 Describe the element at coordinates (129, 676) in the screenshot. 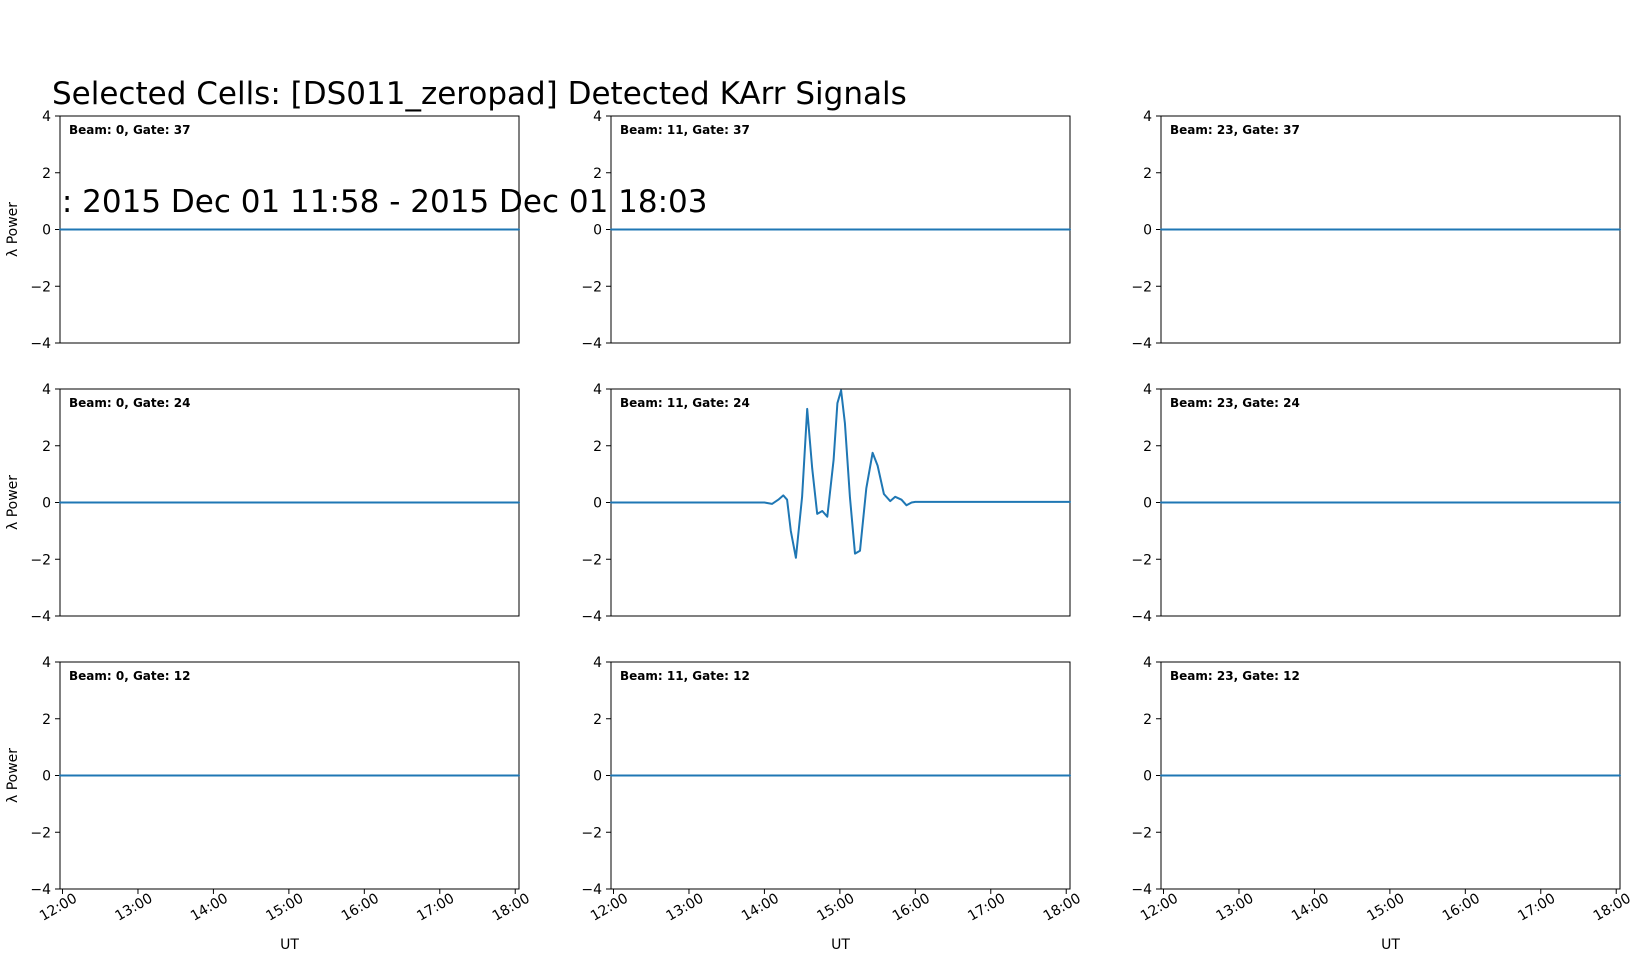

I see `panel-label: Beam: 0, Gate: 12` at that location.